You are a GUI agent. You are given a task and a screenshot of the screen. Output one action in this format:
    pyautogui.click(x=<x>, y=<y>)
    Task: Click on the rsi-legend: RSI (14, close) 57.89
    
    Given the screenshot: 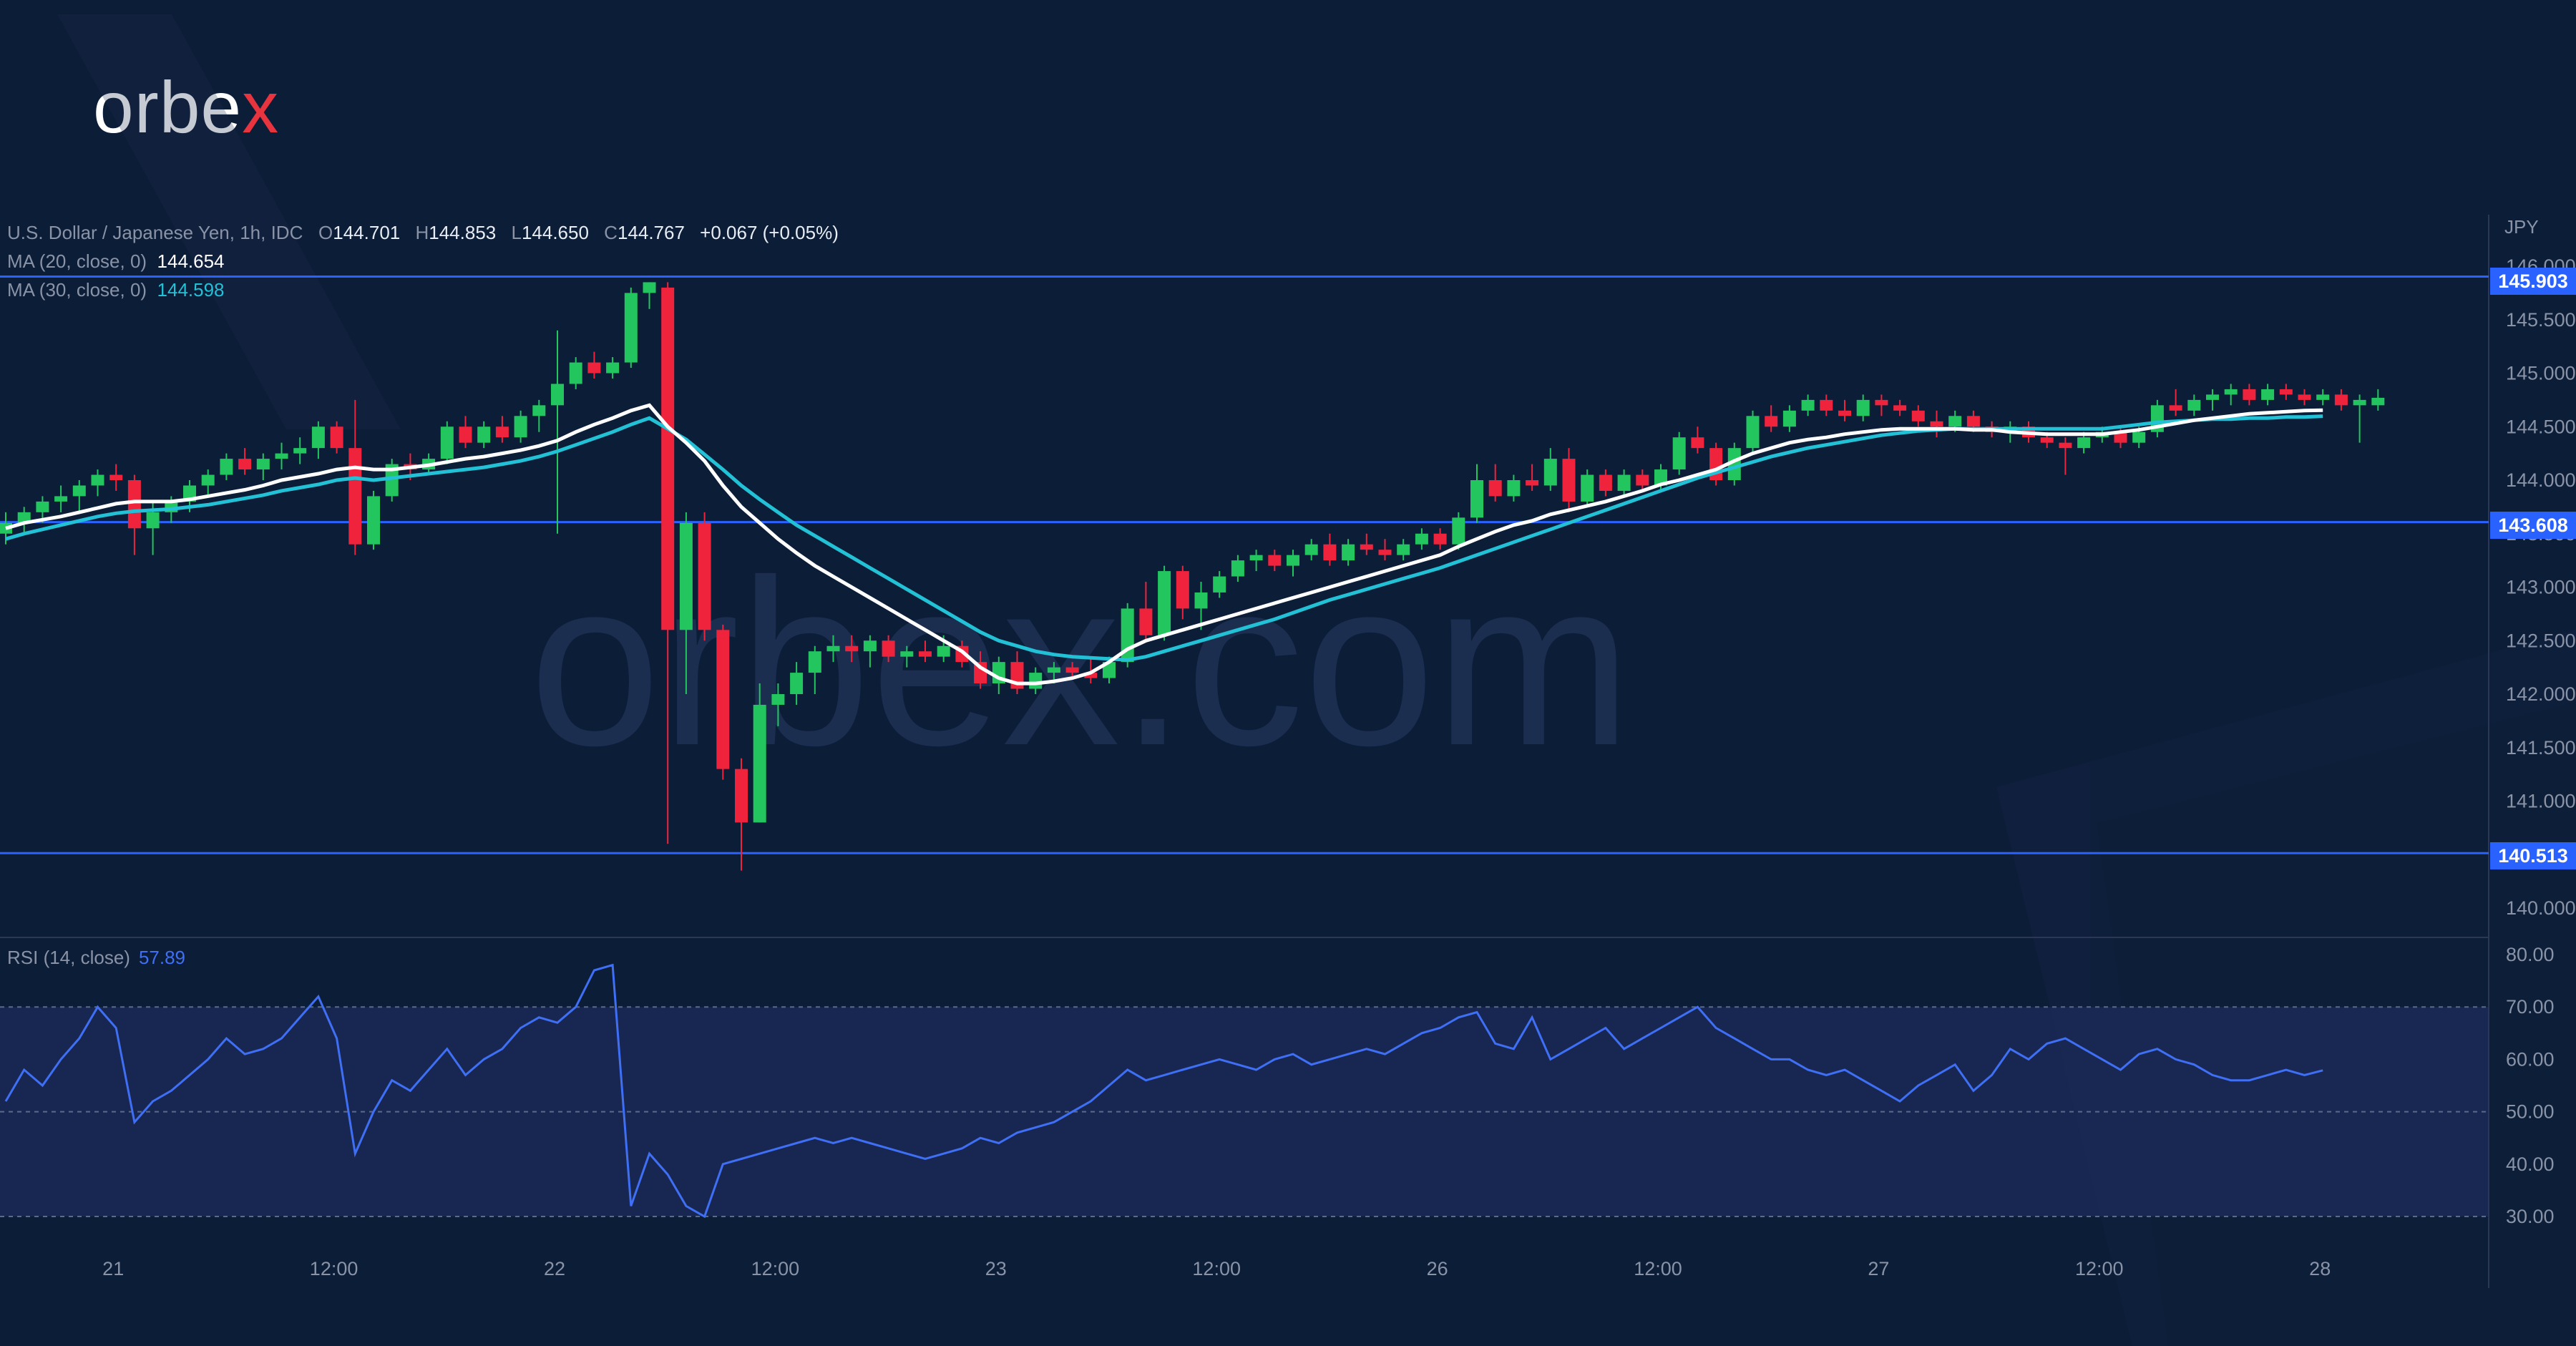 What is the action you would take?
    pyautogui.click(x=96, y=957)
    